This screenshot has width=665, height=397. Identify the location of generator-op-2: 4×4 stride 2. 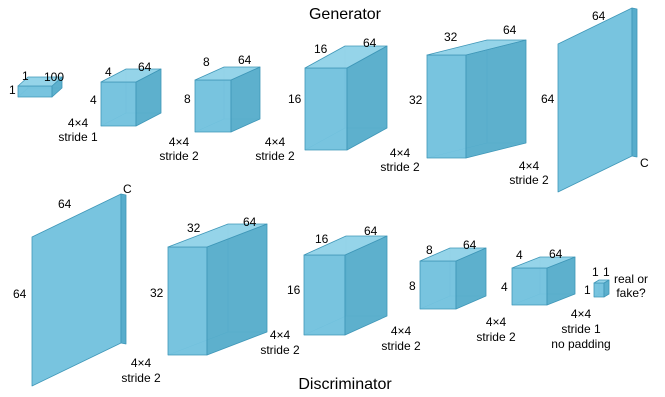
(179, 149).